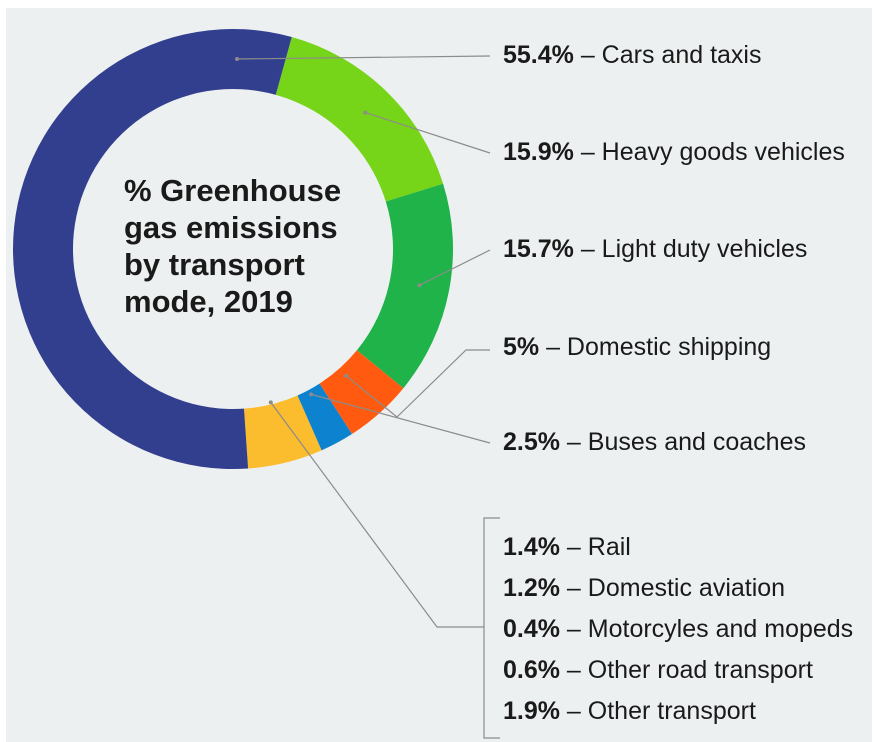 The image size is (877, 742). What do you see at coordinates (531, 588) in the screenshot?
I see `legend-value: 1.2%` at bounding box center [531, 588].